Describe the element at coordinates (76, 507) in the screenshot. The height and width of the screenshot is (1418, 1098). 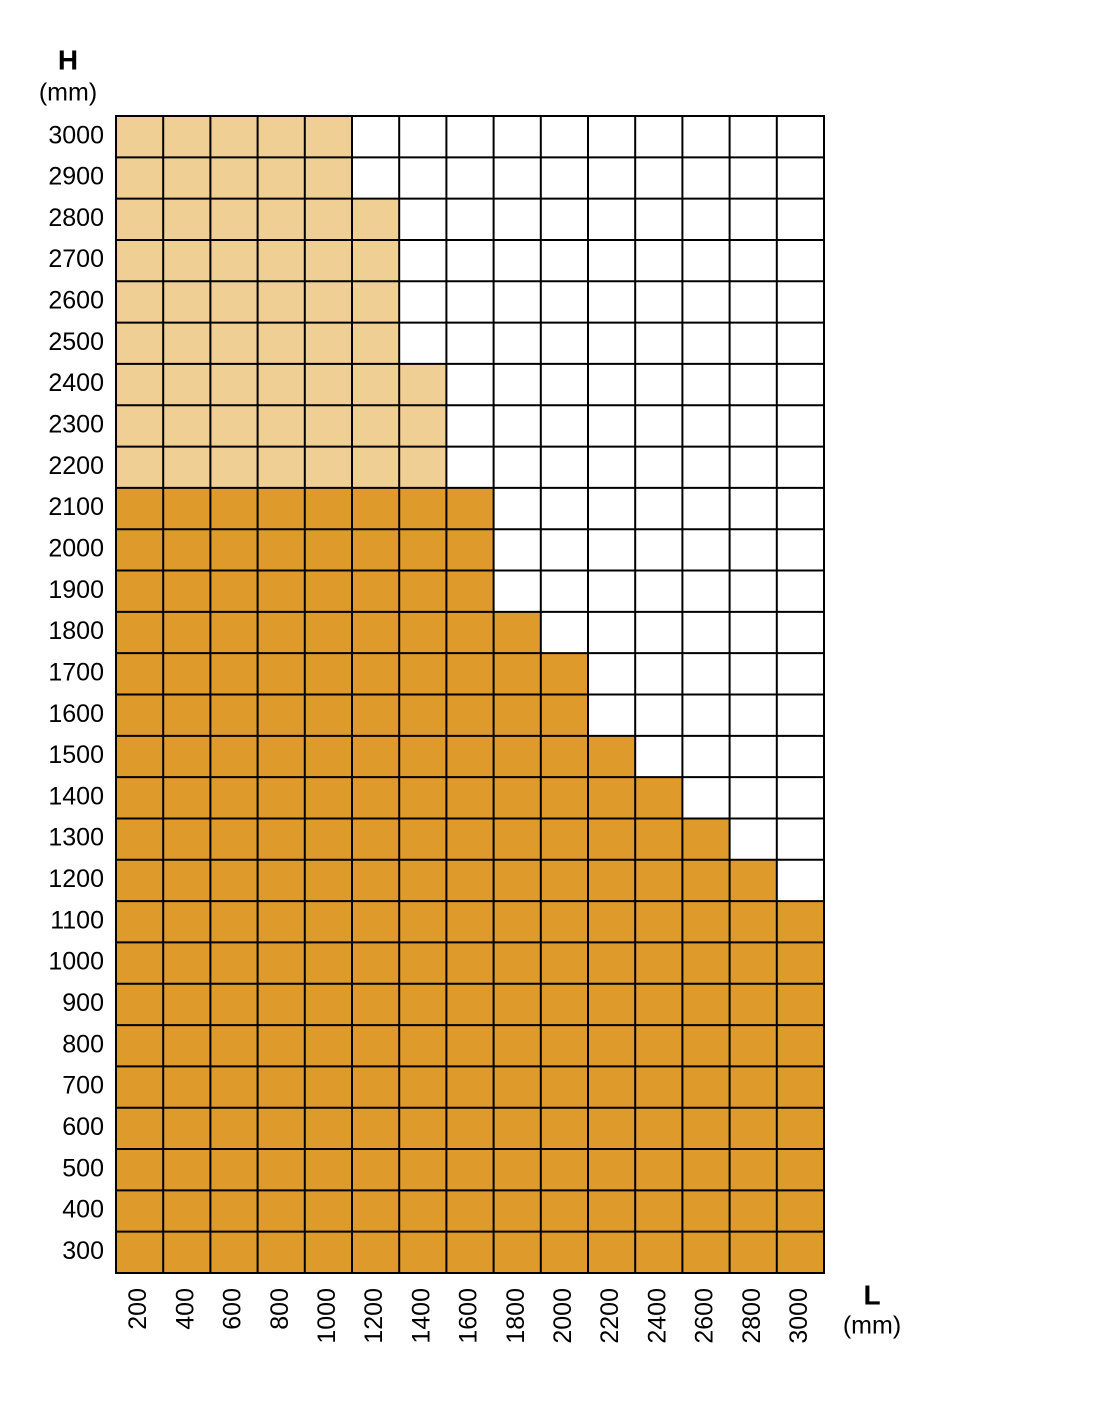
I see `y-tick-label: 2100` at that location.